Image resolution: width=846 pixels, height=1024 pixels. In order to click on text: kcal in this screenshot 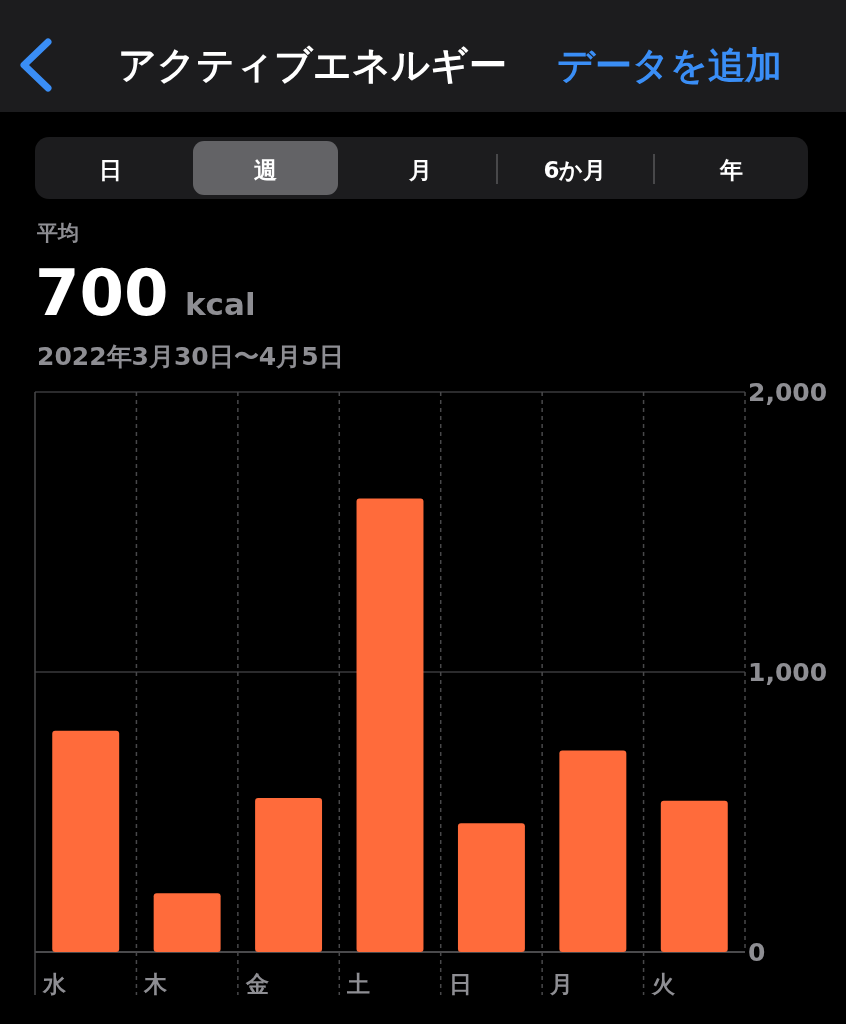, I will do `click(220, 304)`.